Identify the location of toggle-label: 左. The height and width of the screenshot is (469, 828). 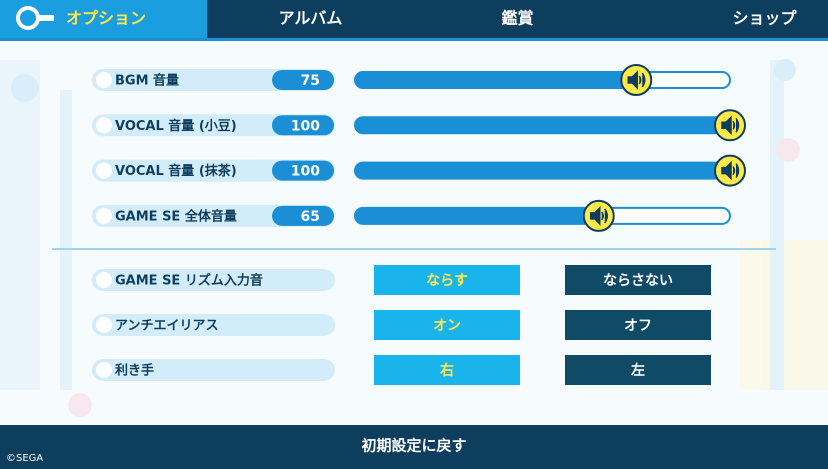
(637, 370).